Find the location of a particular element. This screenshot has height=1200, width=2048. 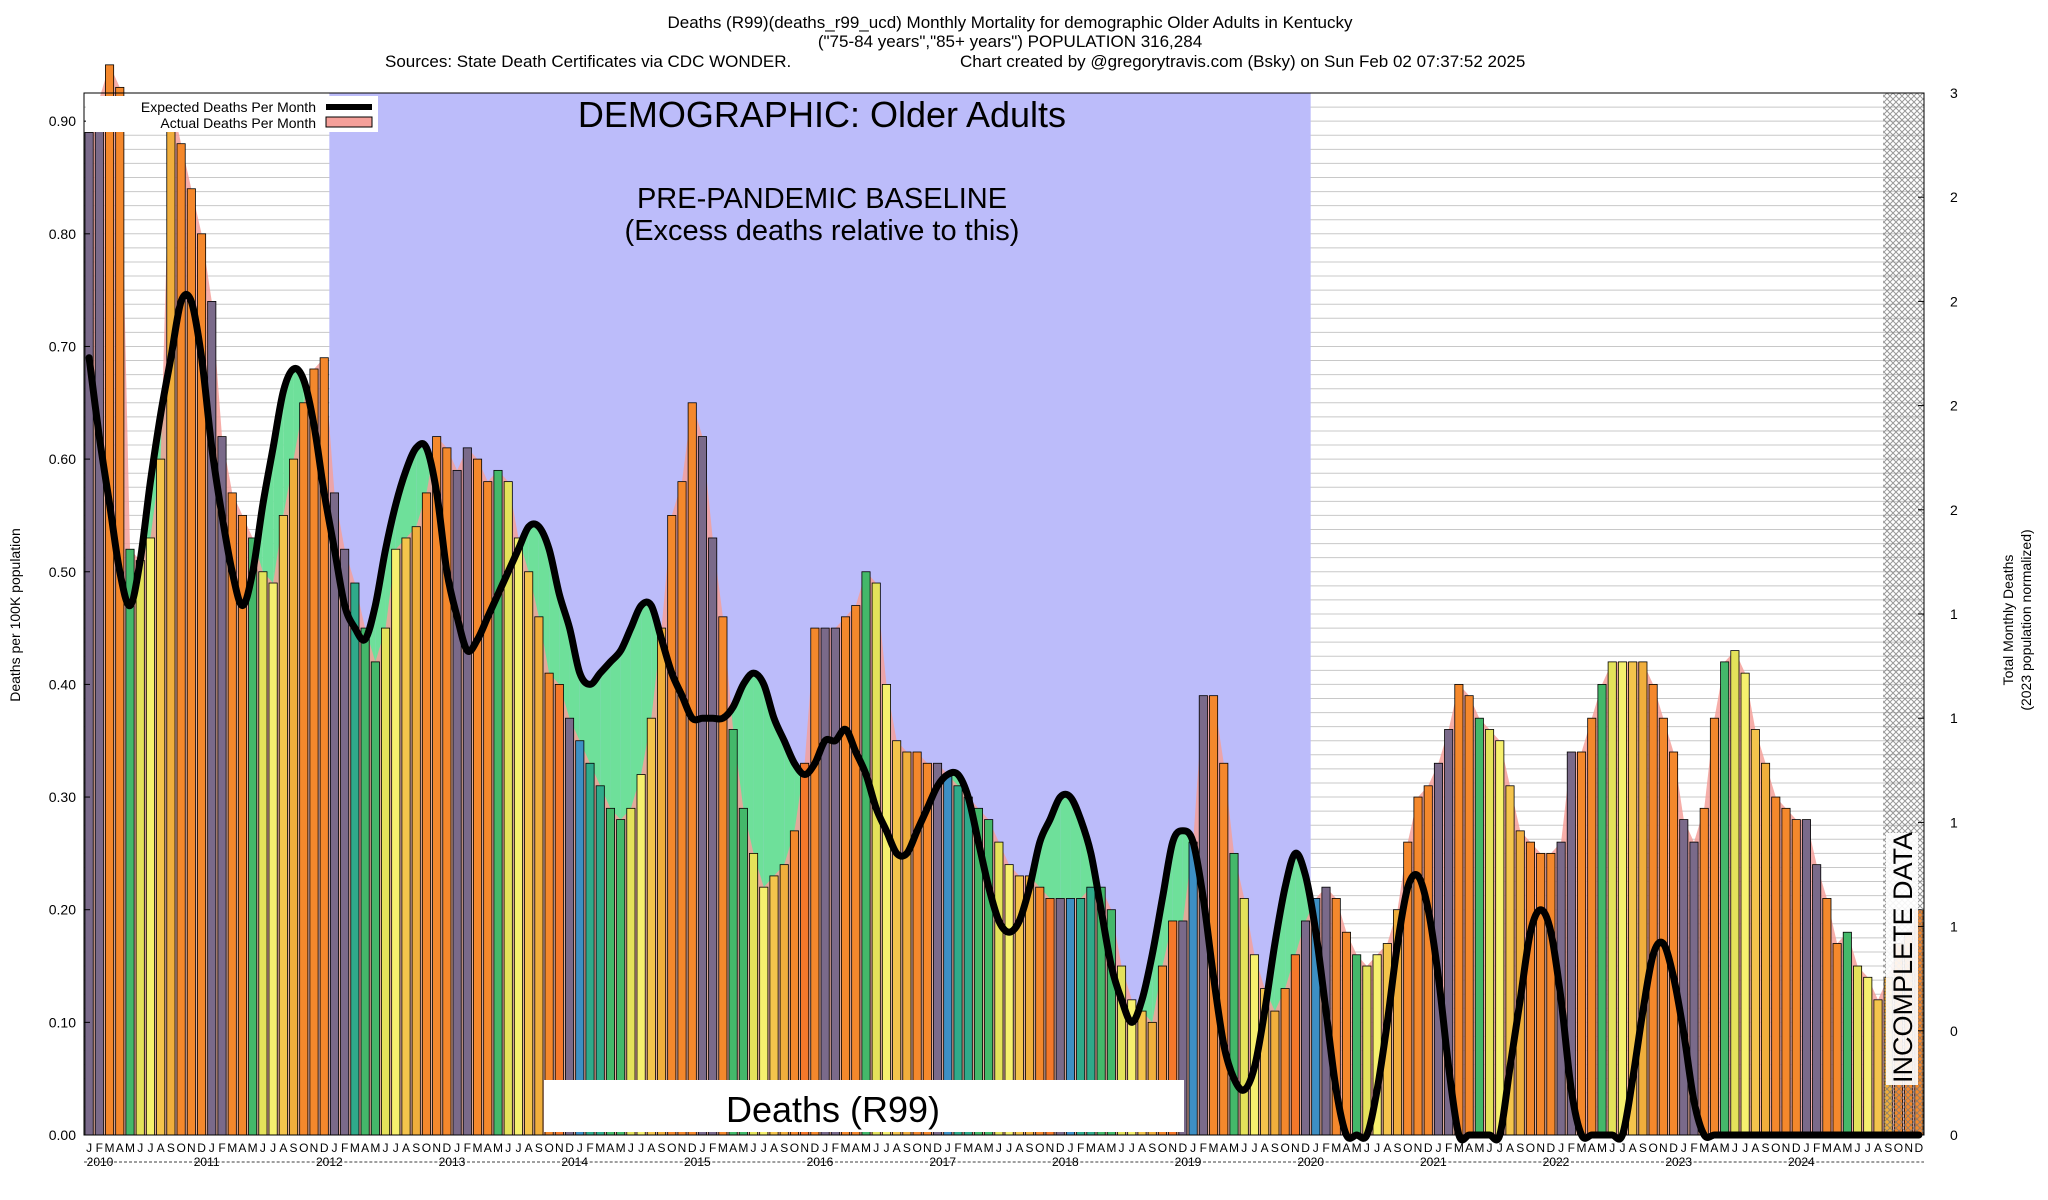

incomplete-label-group: INCOMPLETE DATA is located at coordinates (1902, 958).